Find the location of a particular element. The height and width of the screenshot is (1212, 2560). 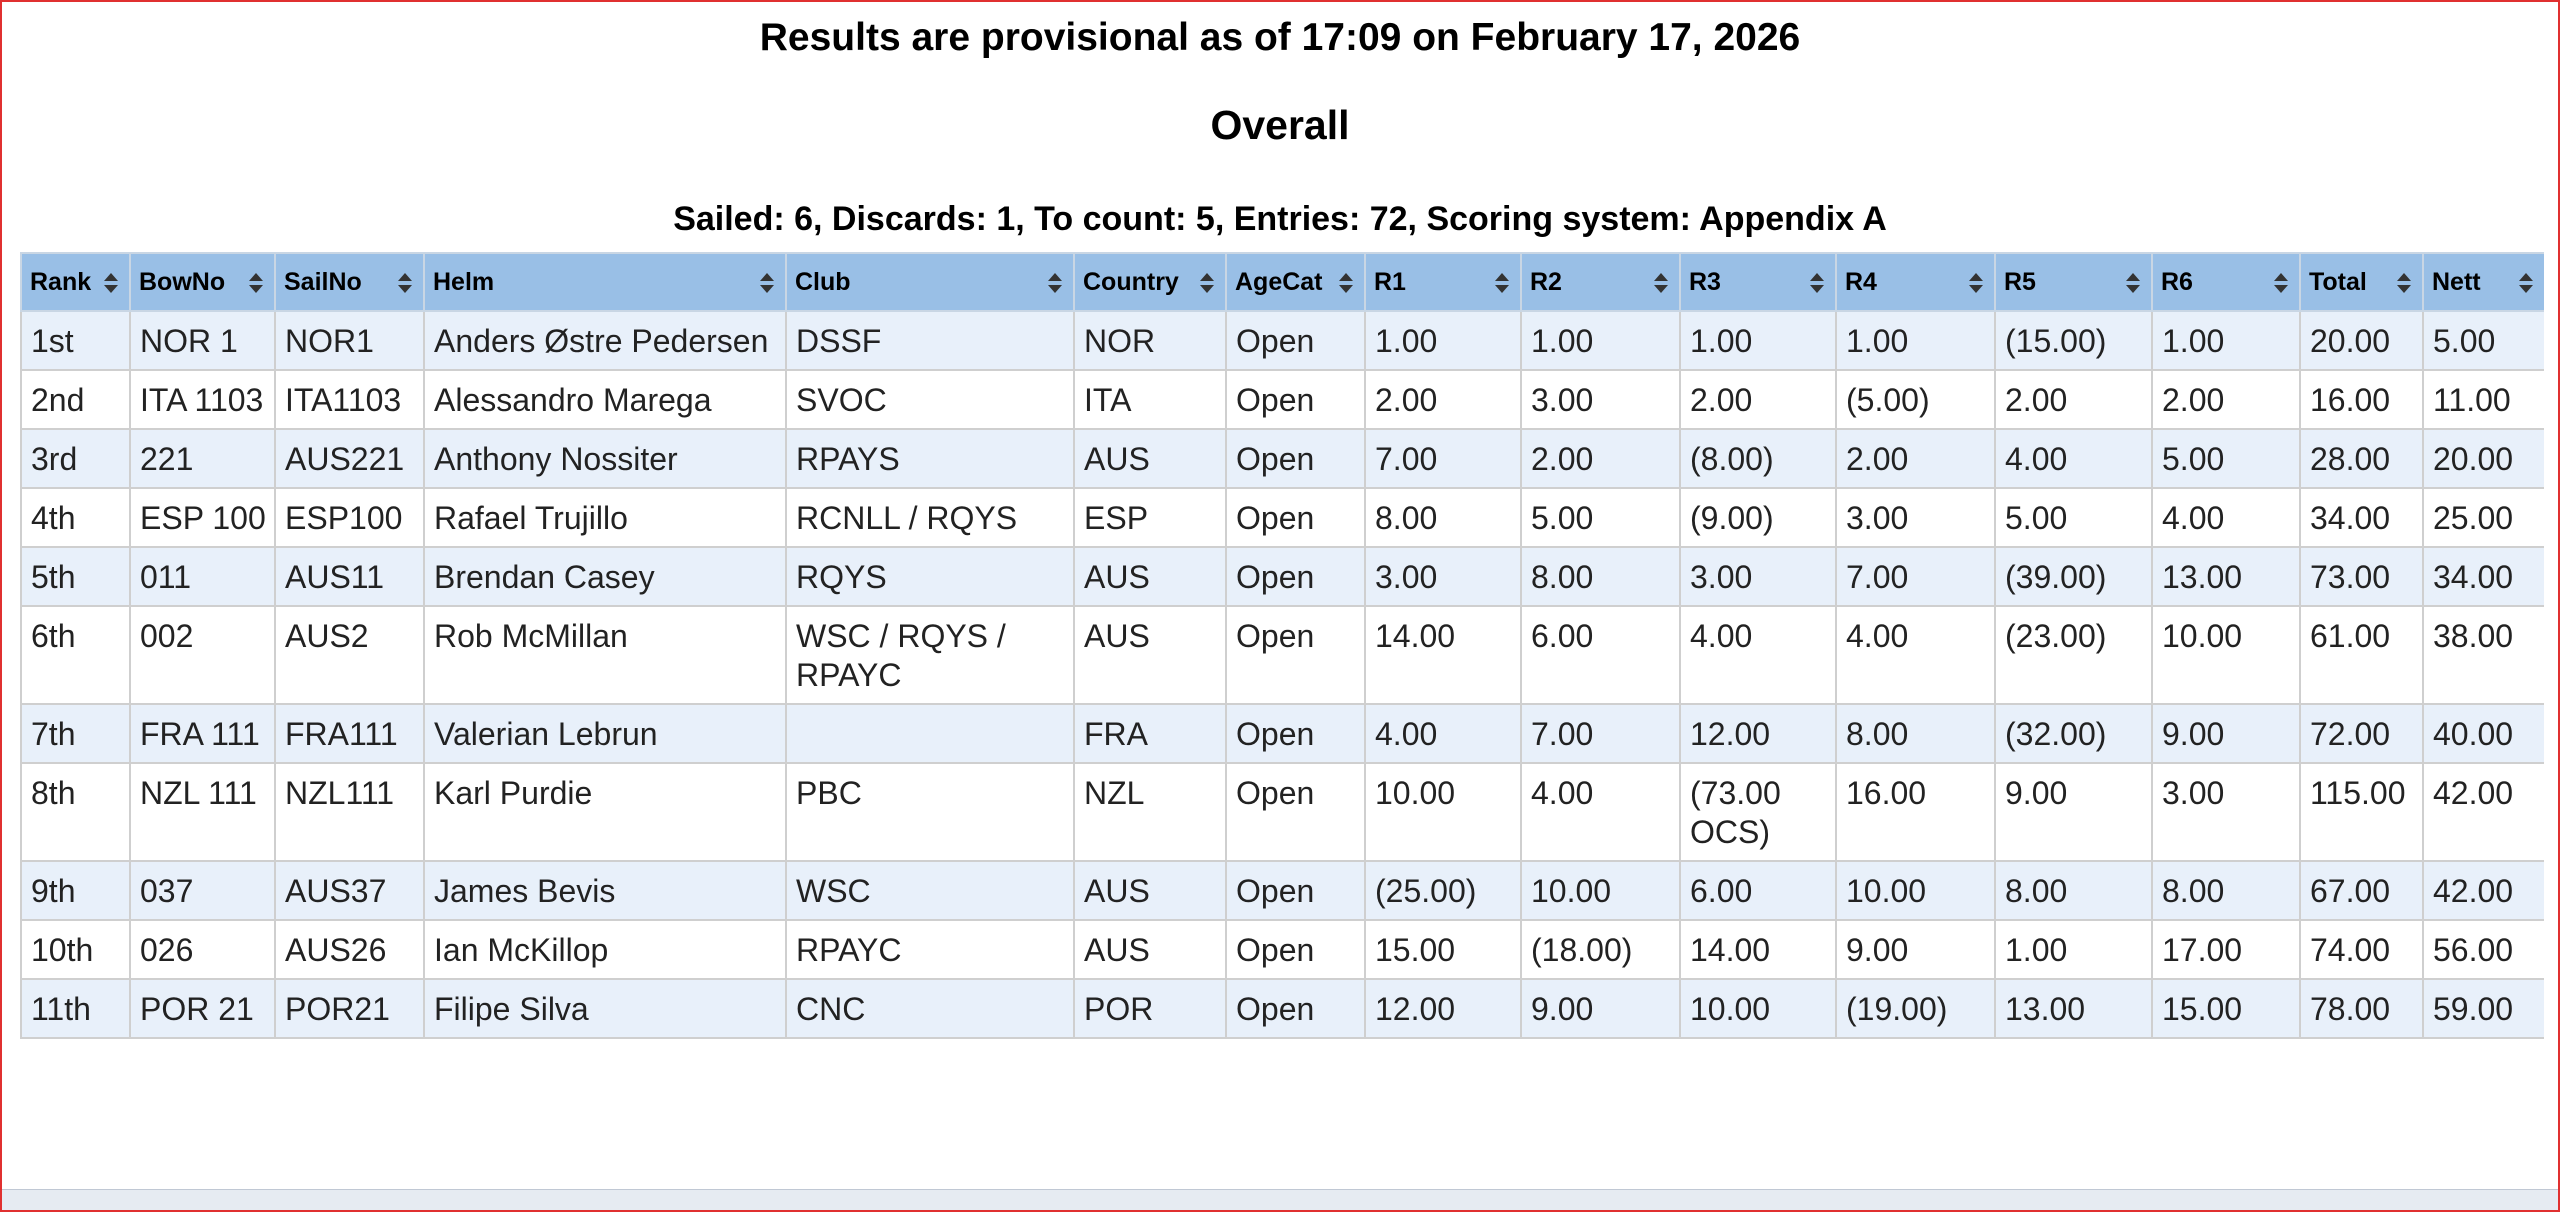

cell: RCNLL / RQYS is located at coordinates (930, 517).